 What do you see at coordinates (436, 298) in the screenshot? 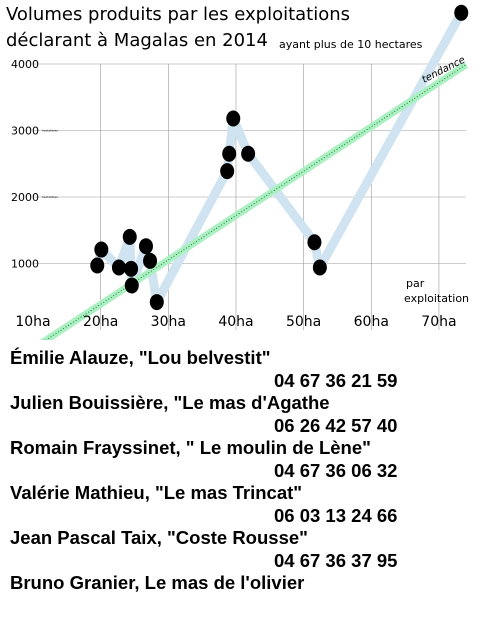
I see `x-note-line-2: exploitation` at bounding box center [436, 298].